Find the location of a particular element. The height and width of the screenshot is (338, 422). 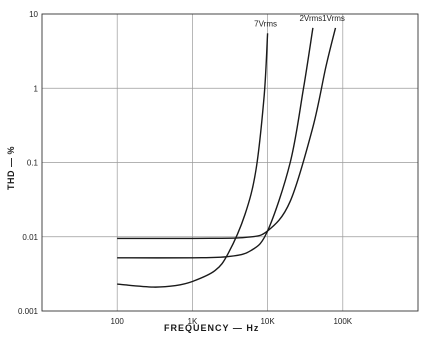

y-axis-label: THD — % is located at coordinates (11, 168).